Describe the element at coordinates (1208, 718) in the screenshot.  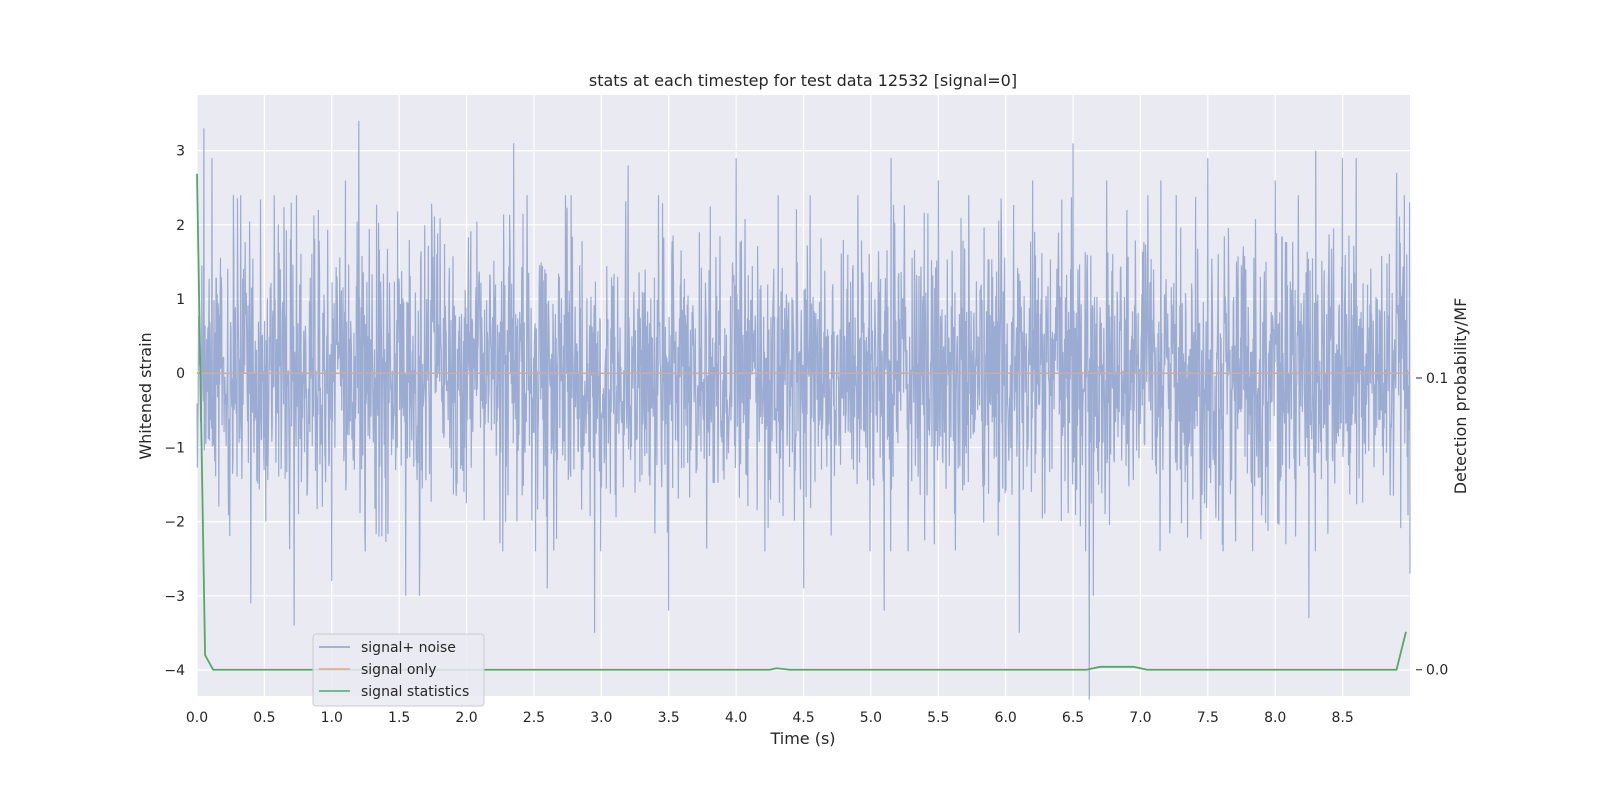
I see `x-tick-label-15: 7.5` at that location.